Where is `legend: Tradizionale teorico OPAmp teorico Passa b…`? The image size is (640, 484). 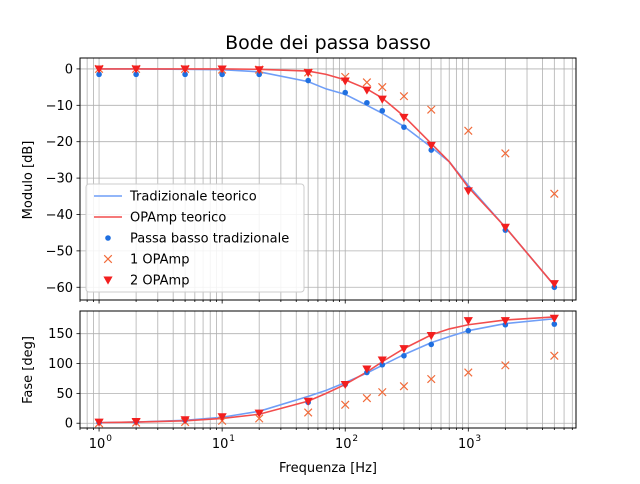
legend: Tradizionale teorico OPAmp teorico Passa b… is located at coordinates (195, 238).